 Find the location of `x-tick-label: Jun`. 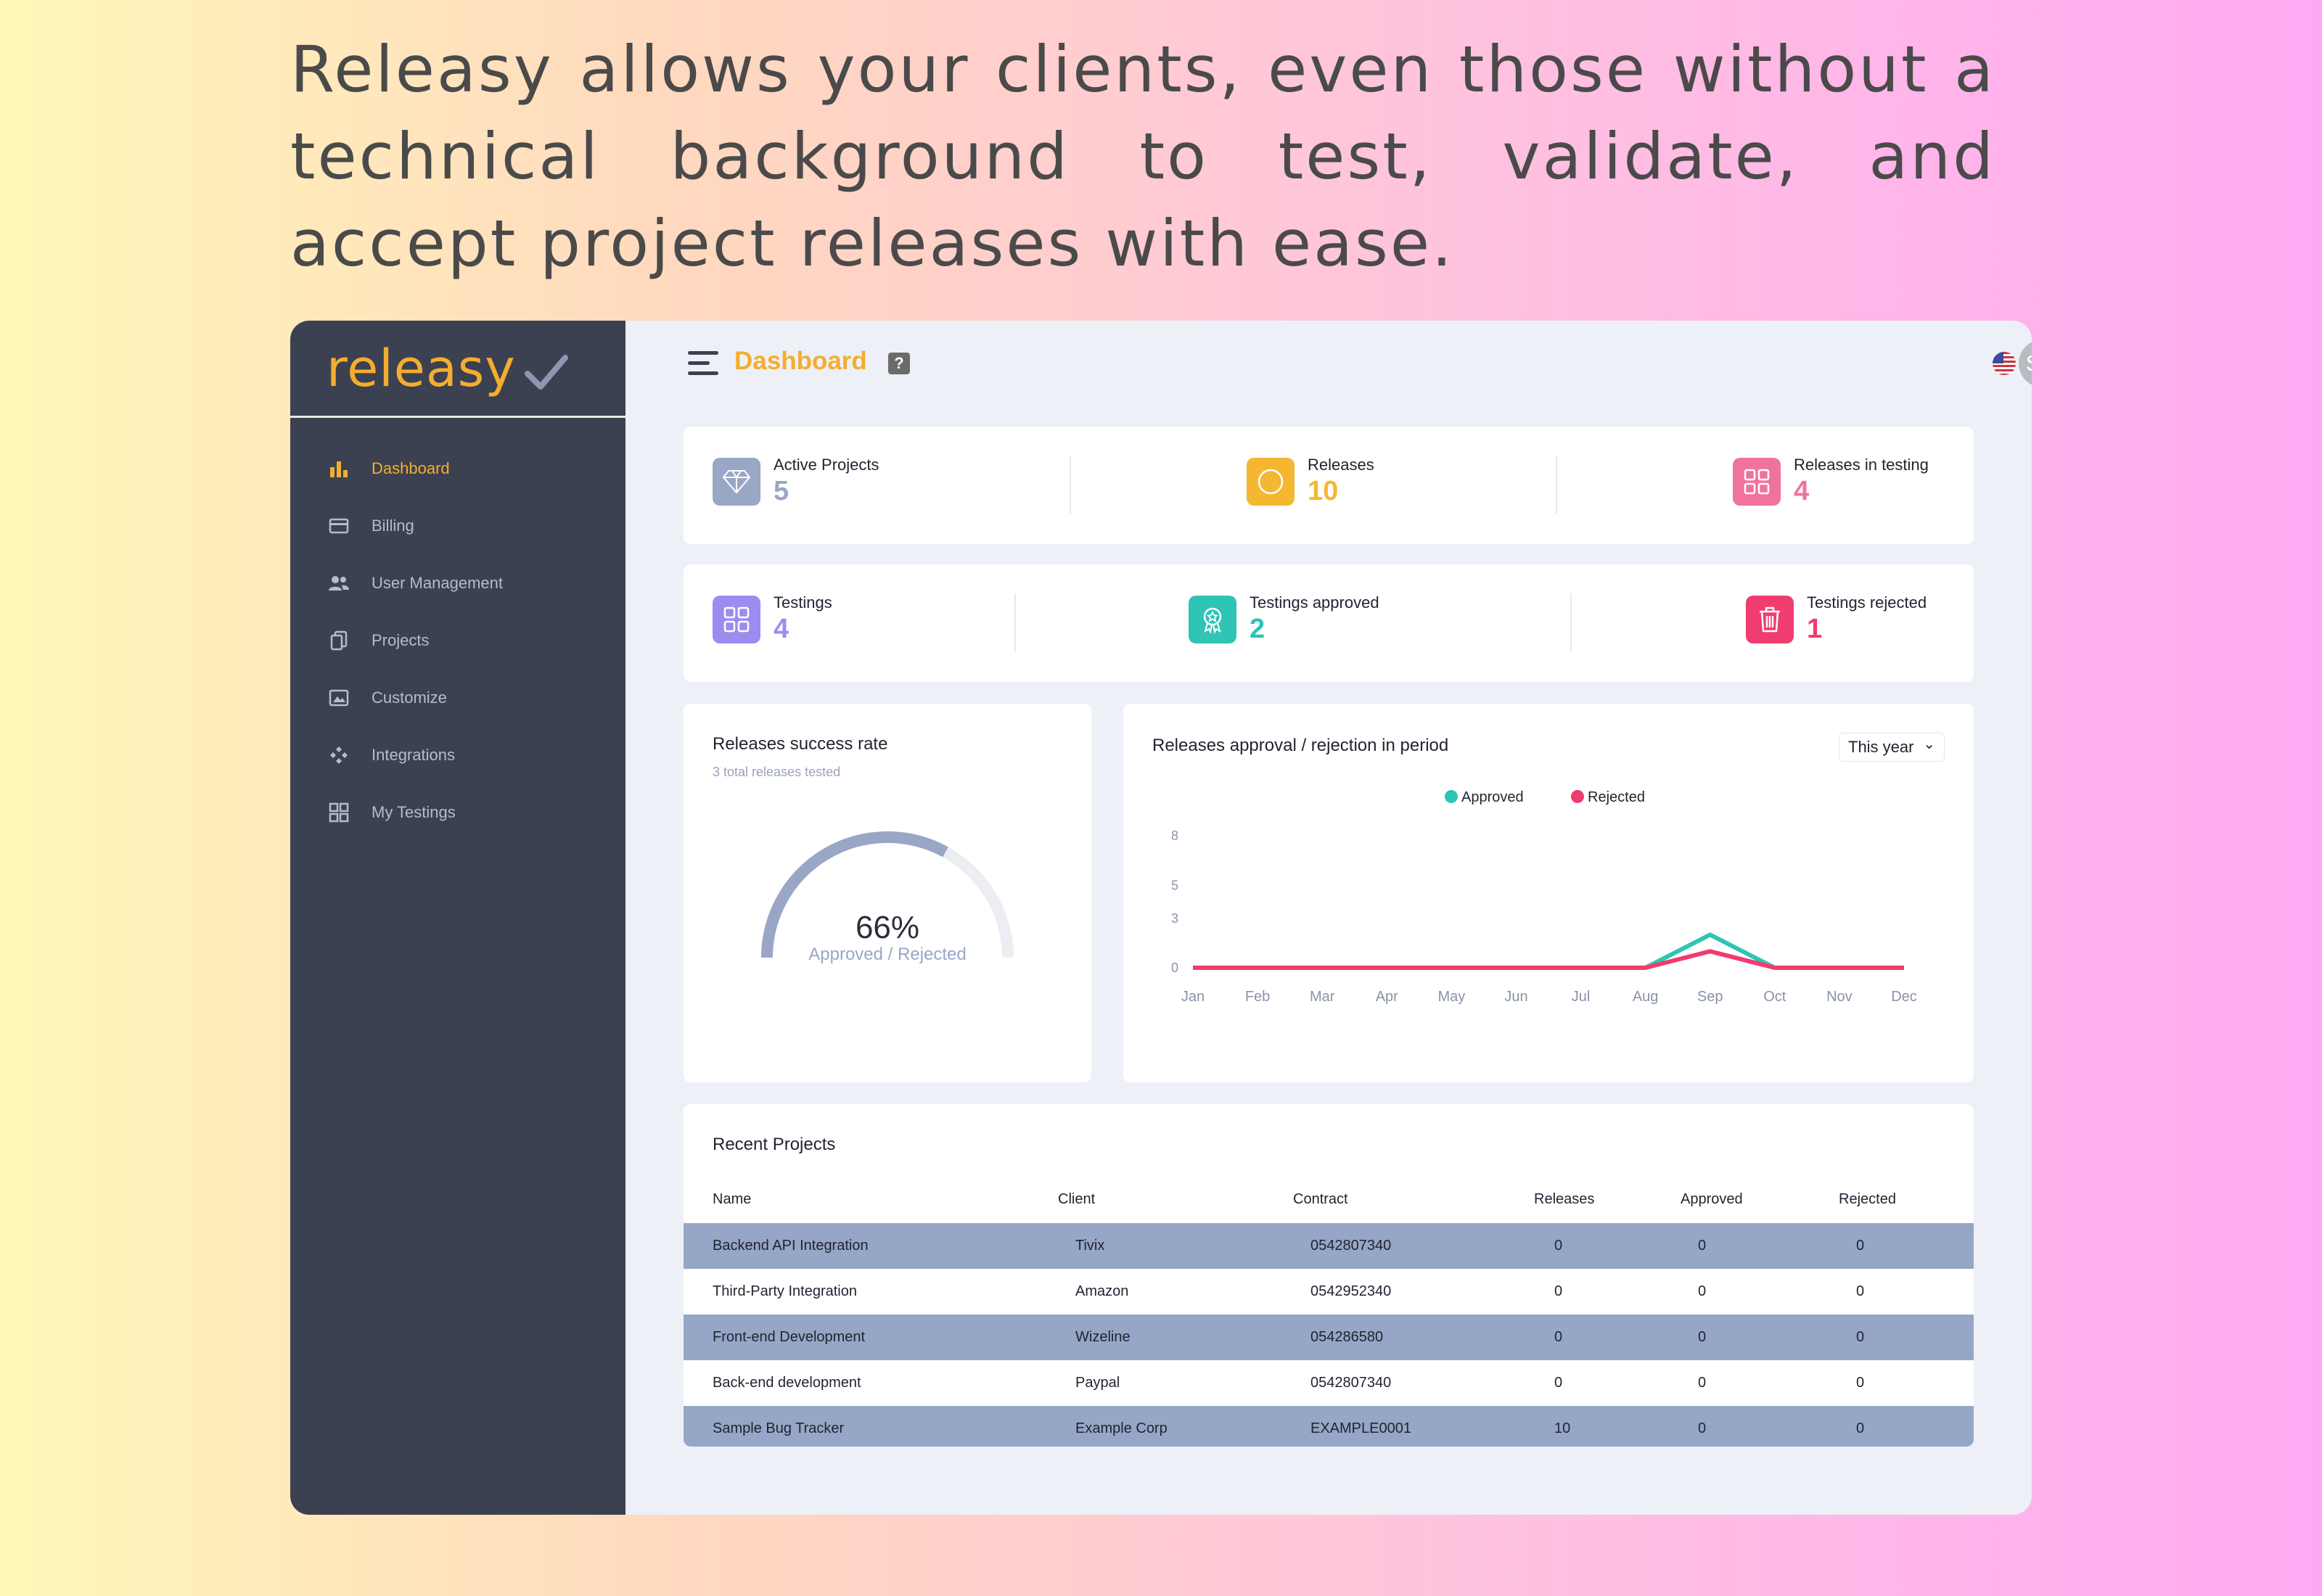

x-tick-label: Jun is located at coordinates (1515, 997).